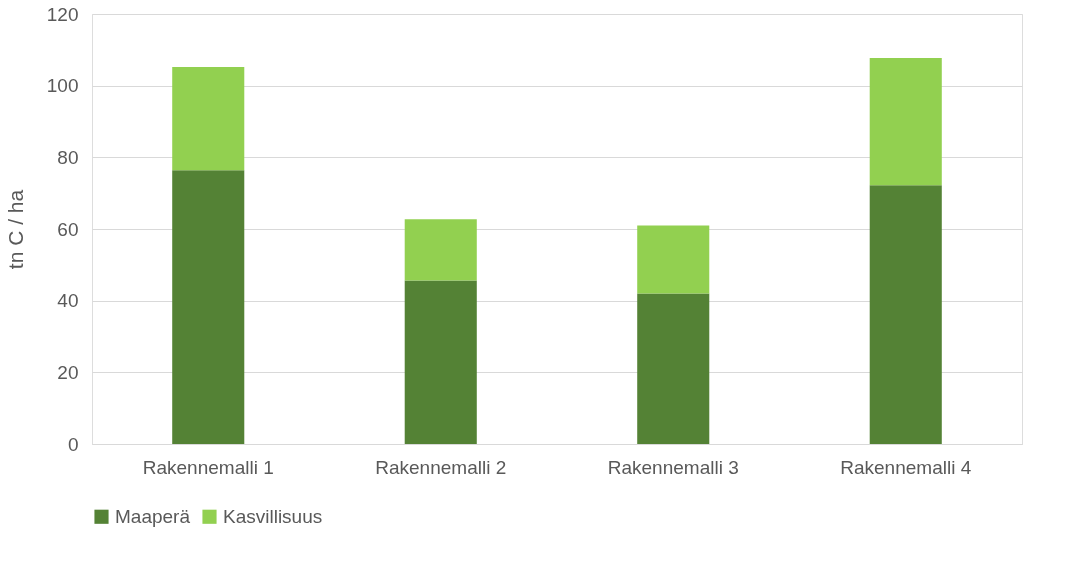 Image resolution: width=1089 pixels, height=561 pixels. What do you see at coordinates (273, 516) in the screenshot?
I see `legend-label: Kasvillisuus` at bounding box center [273, 516].